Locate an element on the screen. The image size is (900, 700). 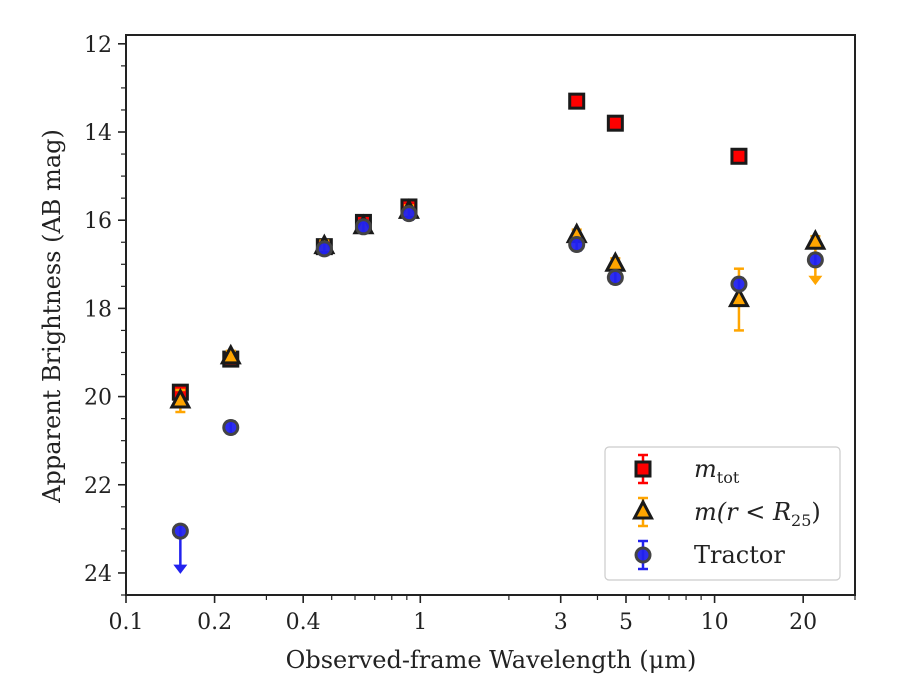
legend-entry: Tractor is located at coordinates (709, 555).